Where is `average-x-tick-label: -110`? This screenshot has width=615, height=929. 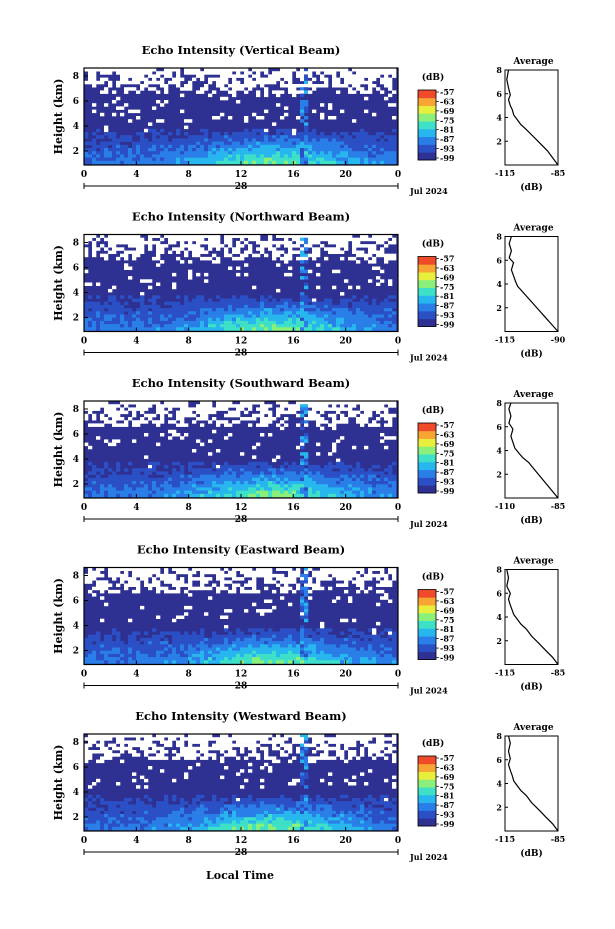
average-x-tick-label: -110 is located at coordinates (505, 506).